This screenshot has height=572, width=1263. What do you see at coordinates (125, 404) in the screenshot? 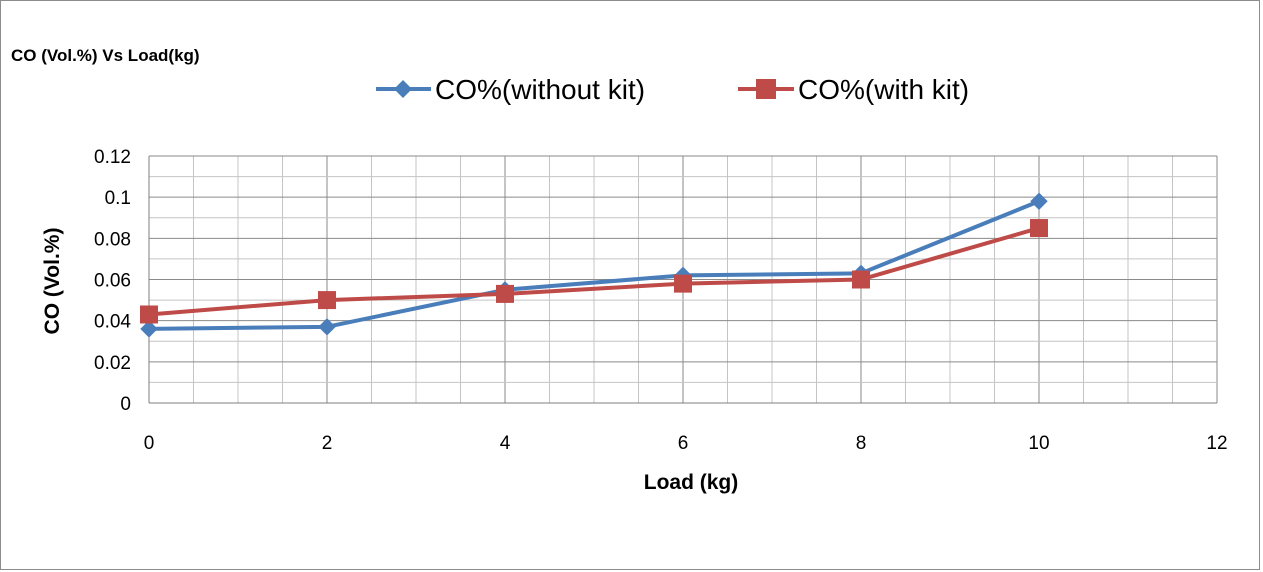
I see `y-tick-label: 0` at bounding box center [125, 404].